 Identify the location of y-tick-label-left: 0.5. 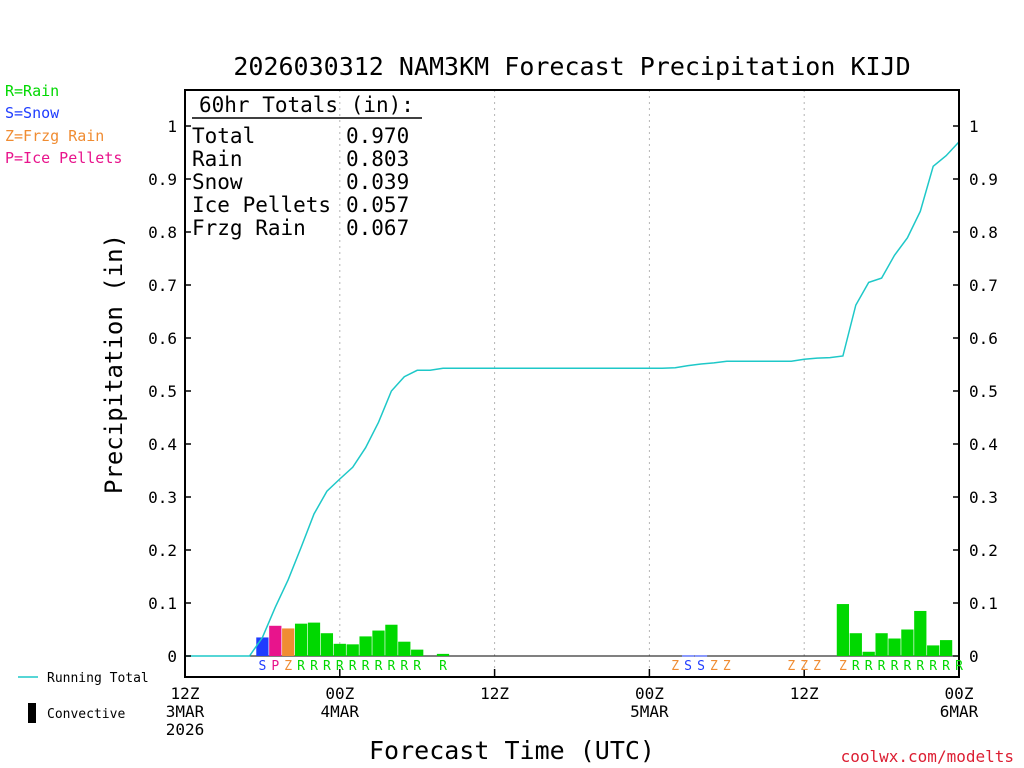
(162, 391).